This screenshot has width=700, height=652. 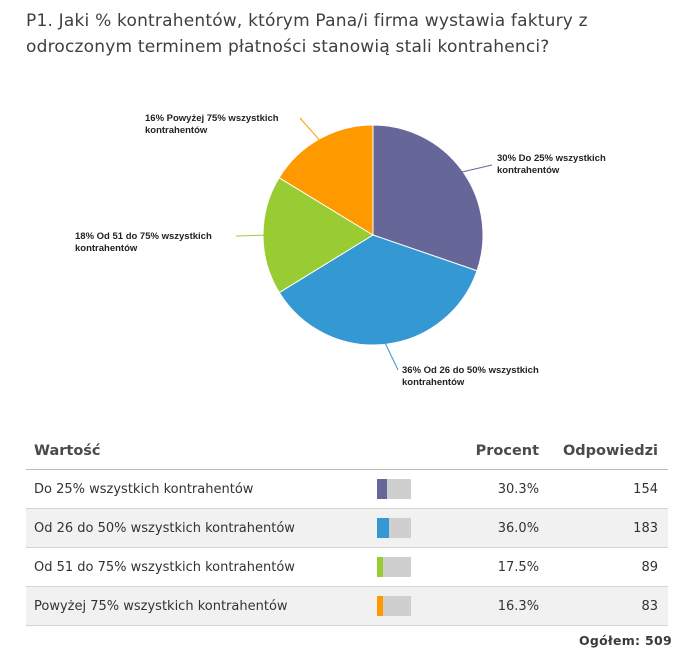 I want to click on row-count: 154, so click(x=605, y=489).